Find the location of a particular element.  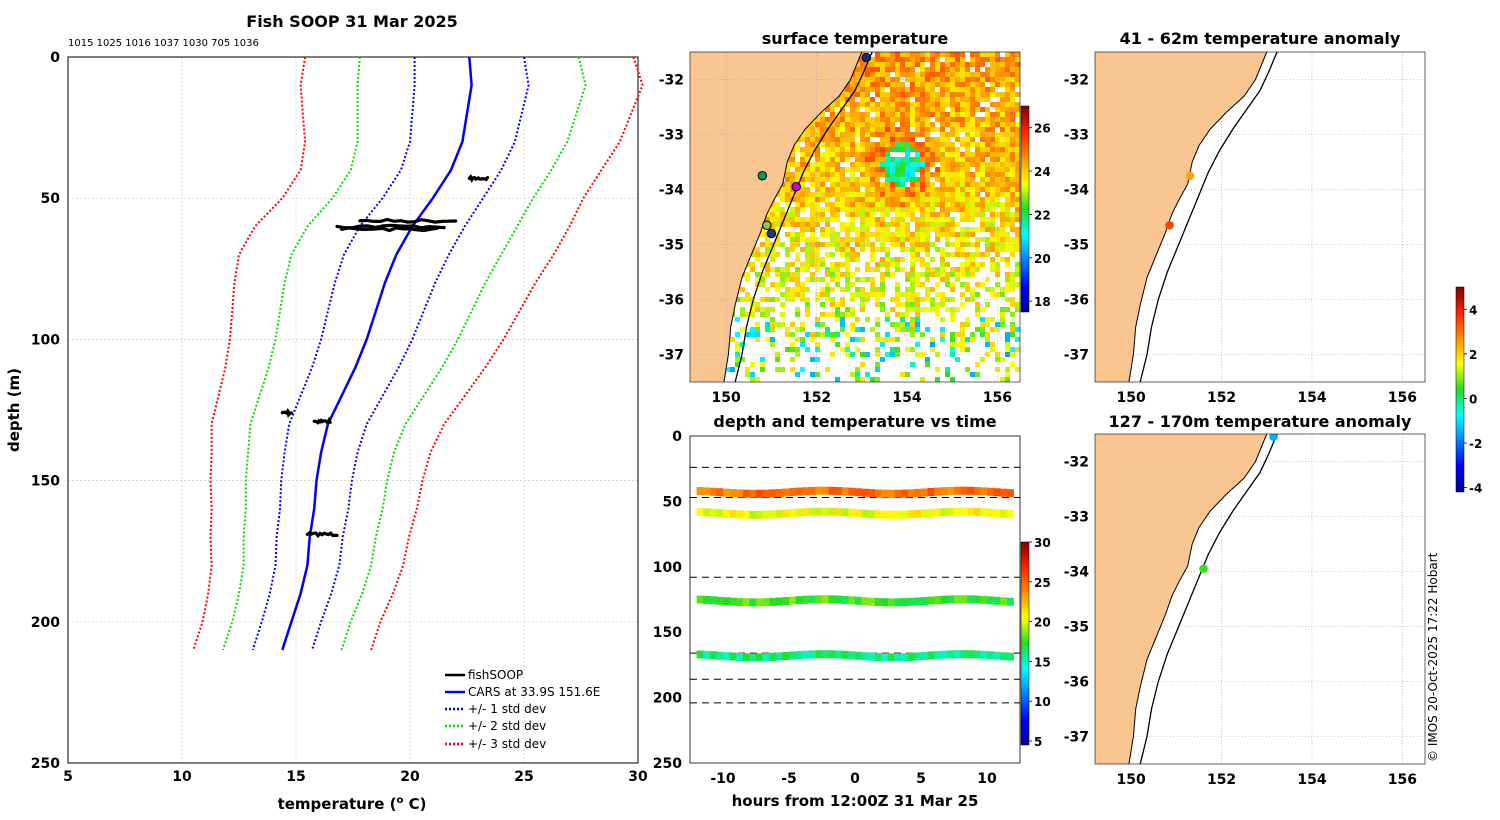

surface-axes-frame is located at coordinates (855, 217).